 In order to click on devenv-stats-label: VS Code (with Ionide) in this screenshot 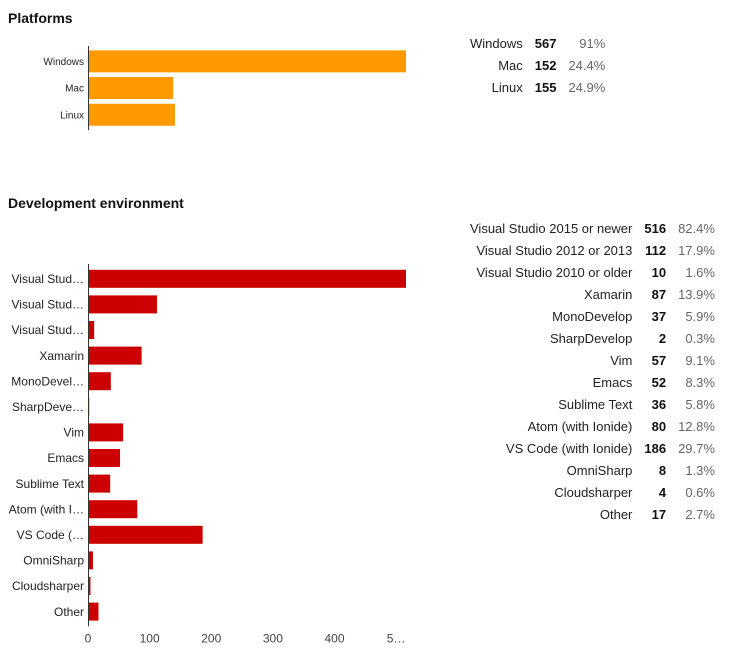, I will do `click(569, 448)`.